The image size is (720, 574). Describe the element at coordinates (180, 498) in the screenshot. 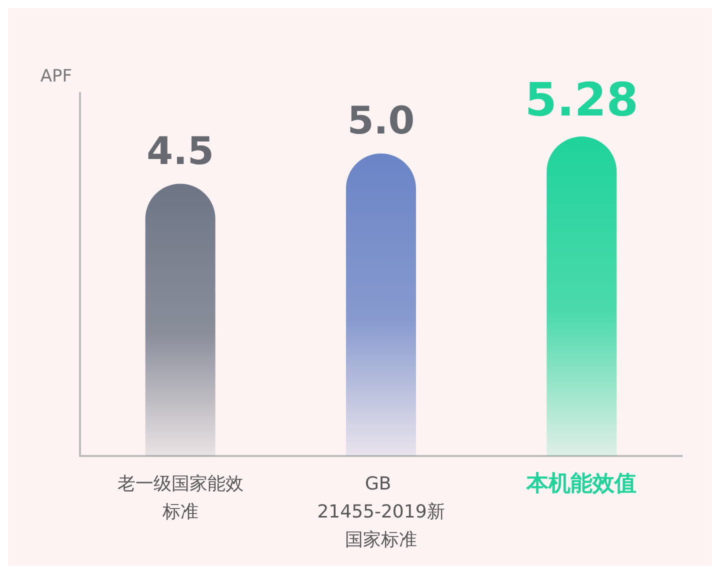

I see `x-tick-label: 老一级国家能效标准` at that location.